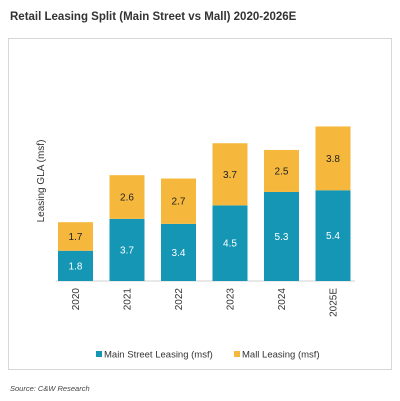 This screenshot has height=401, width=400. What do you see at coordinates (231, 299) in the screenshot?
I see `x-tick-label-2023: 2023` at bounding box center [231, 299].